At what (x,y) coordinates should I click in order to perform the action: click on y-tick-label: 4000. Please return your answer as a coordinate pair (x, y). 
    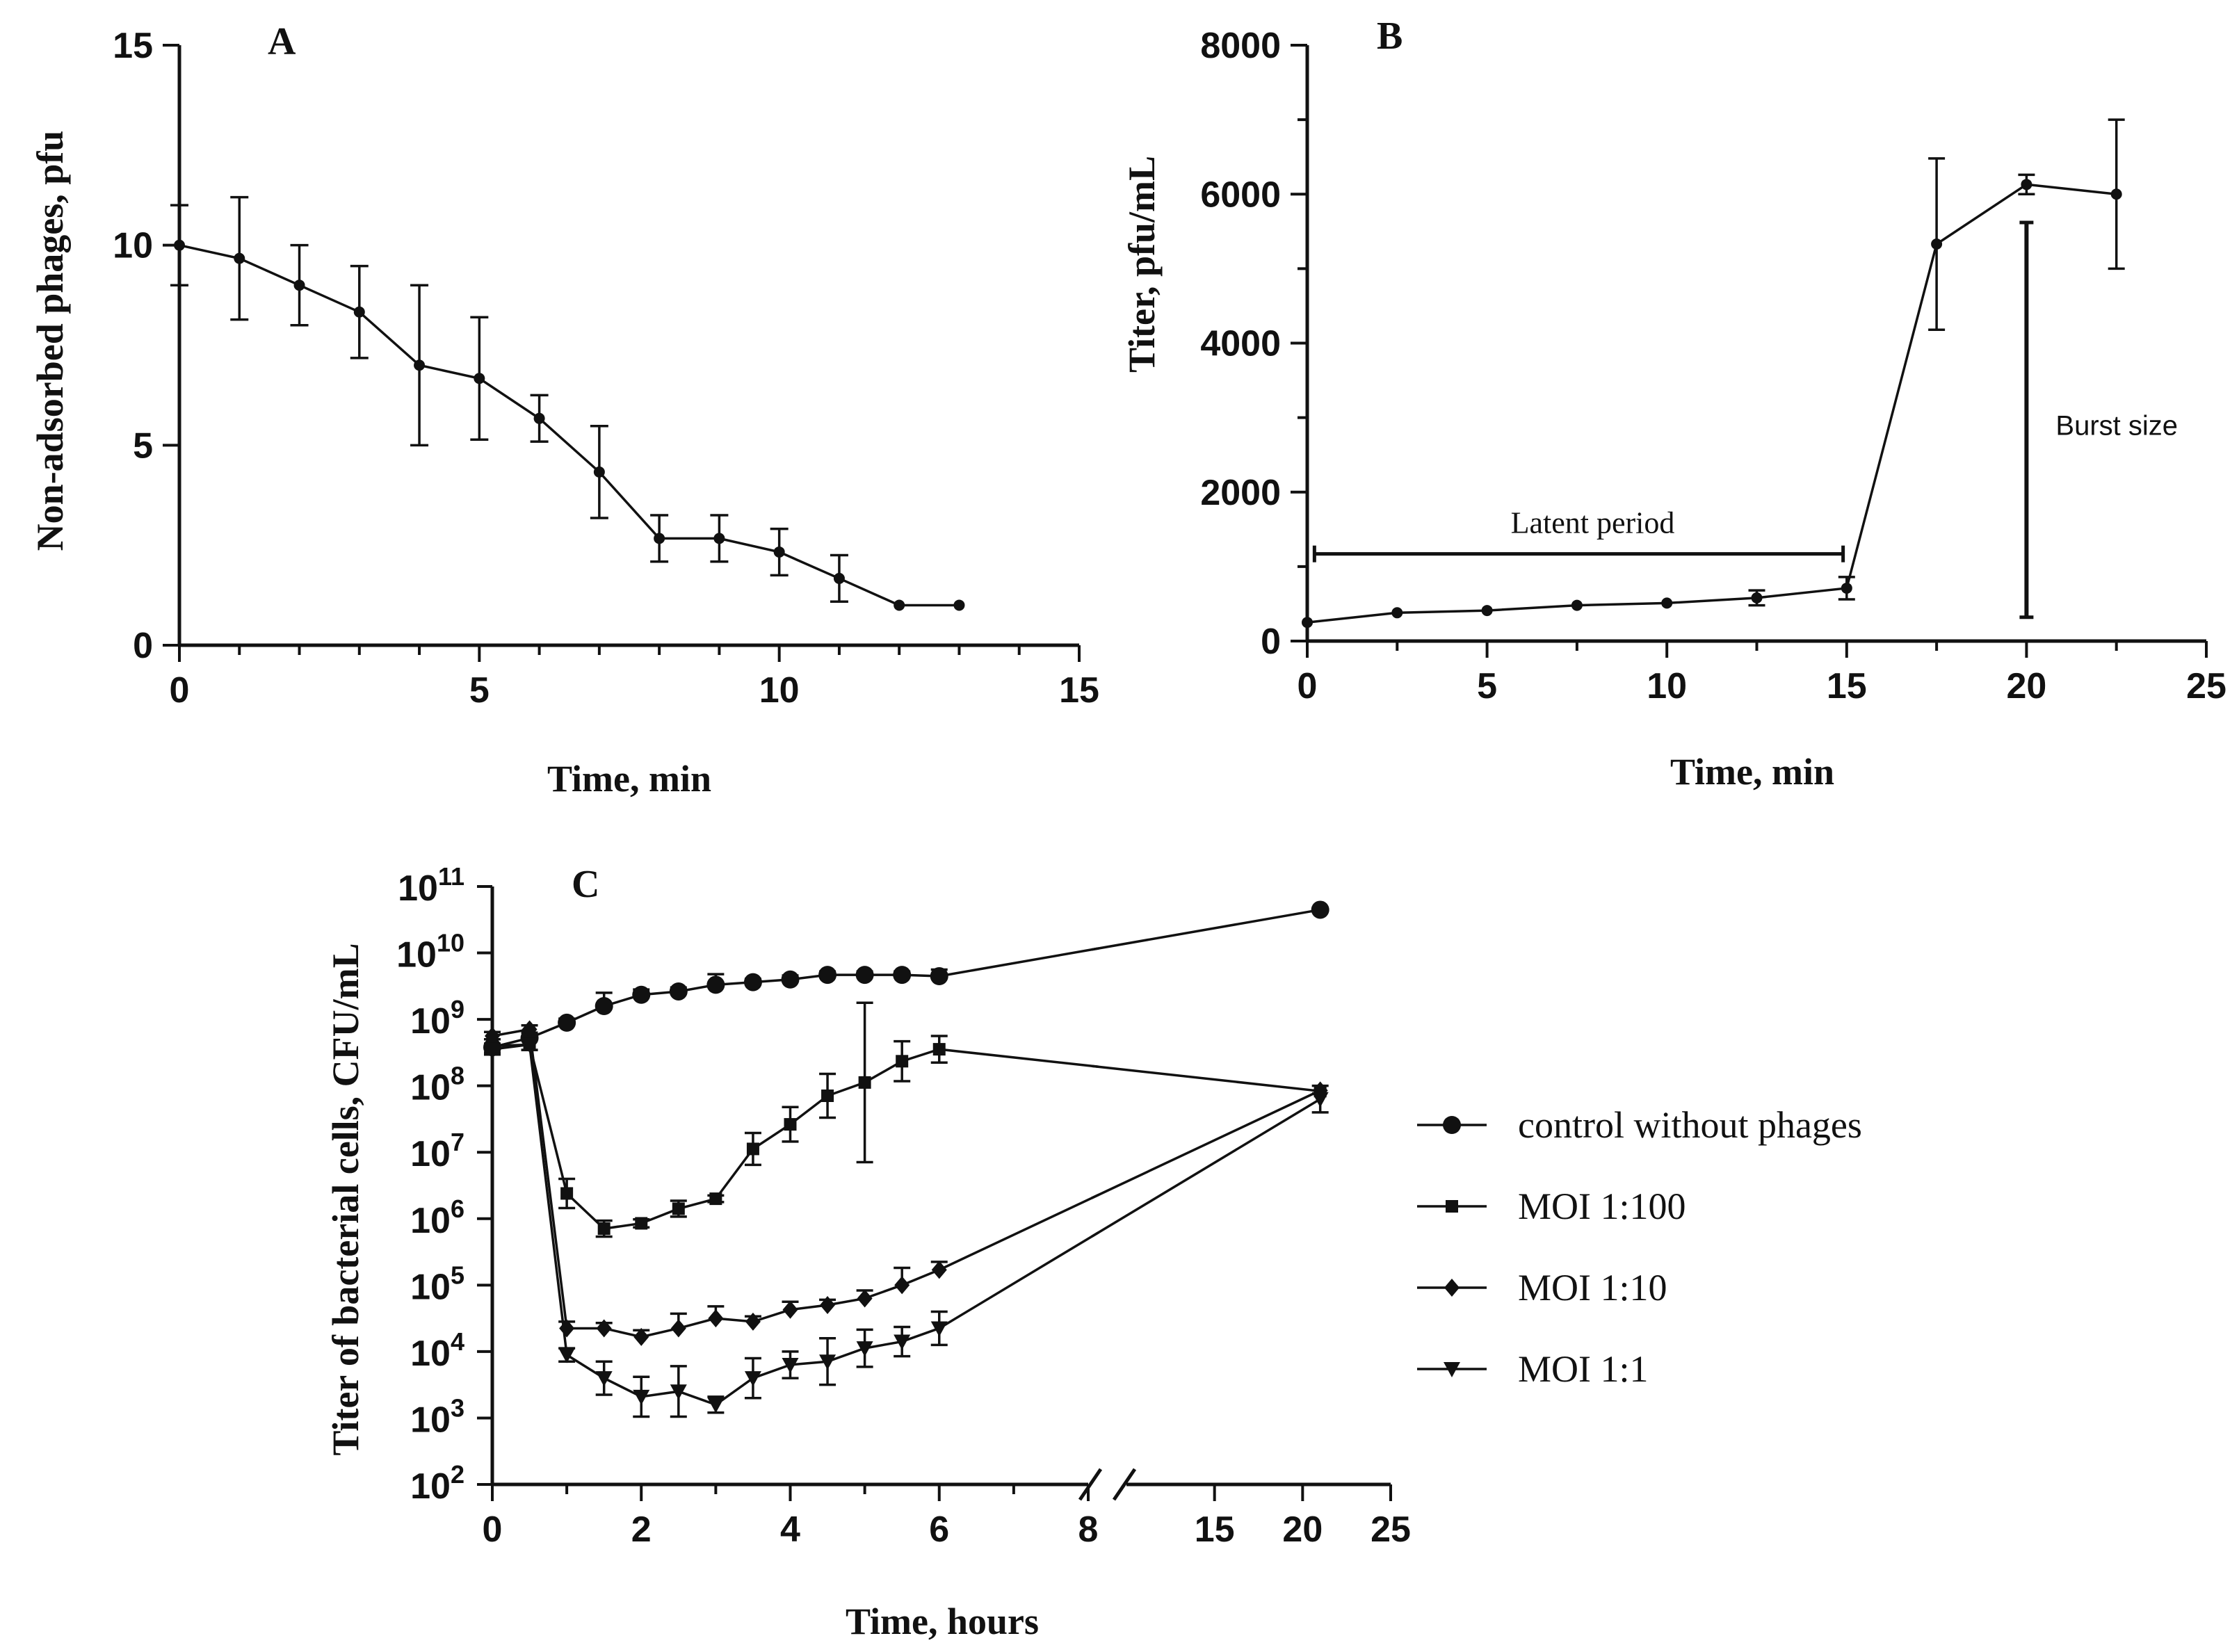
    Looking at the image, I should click on (1240, 344).